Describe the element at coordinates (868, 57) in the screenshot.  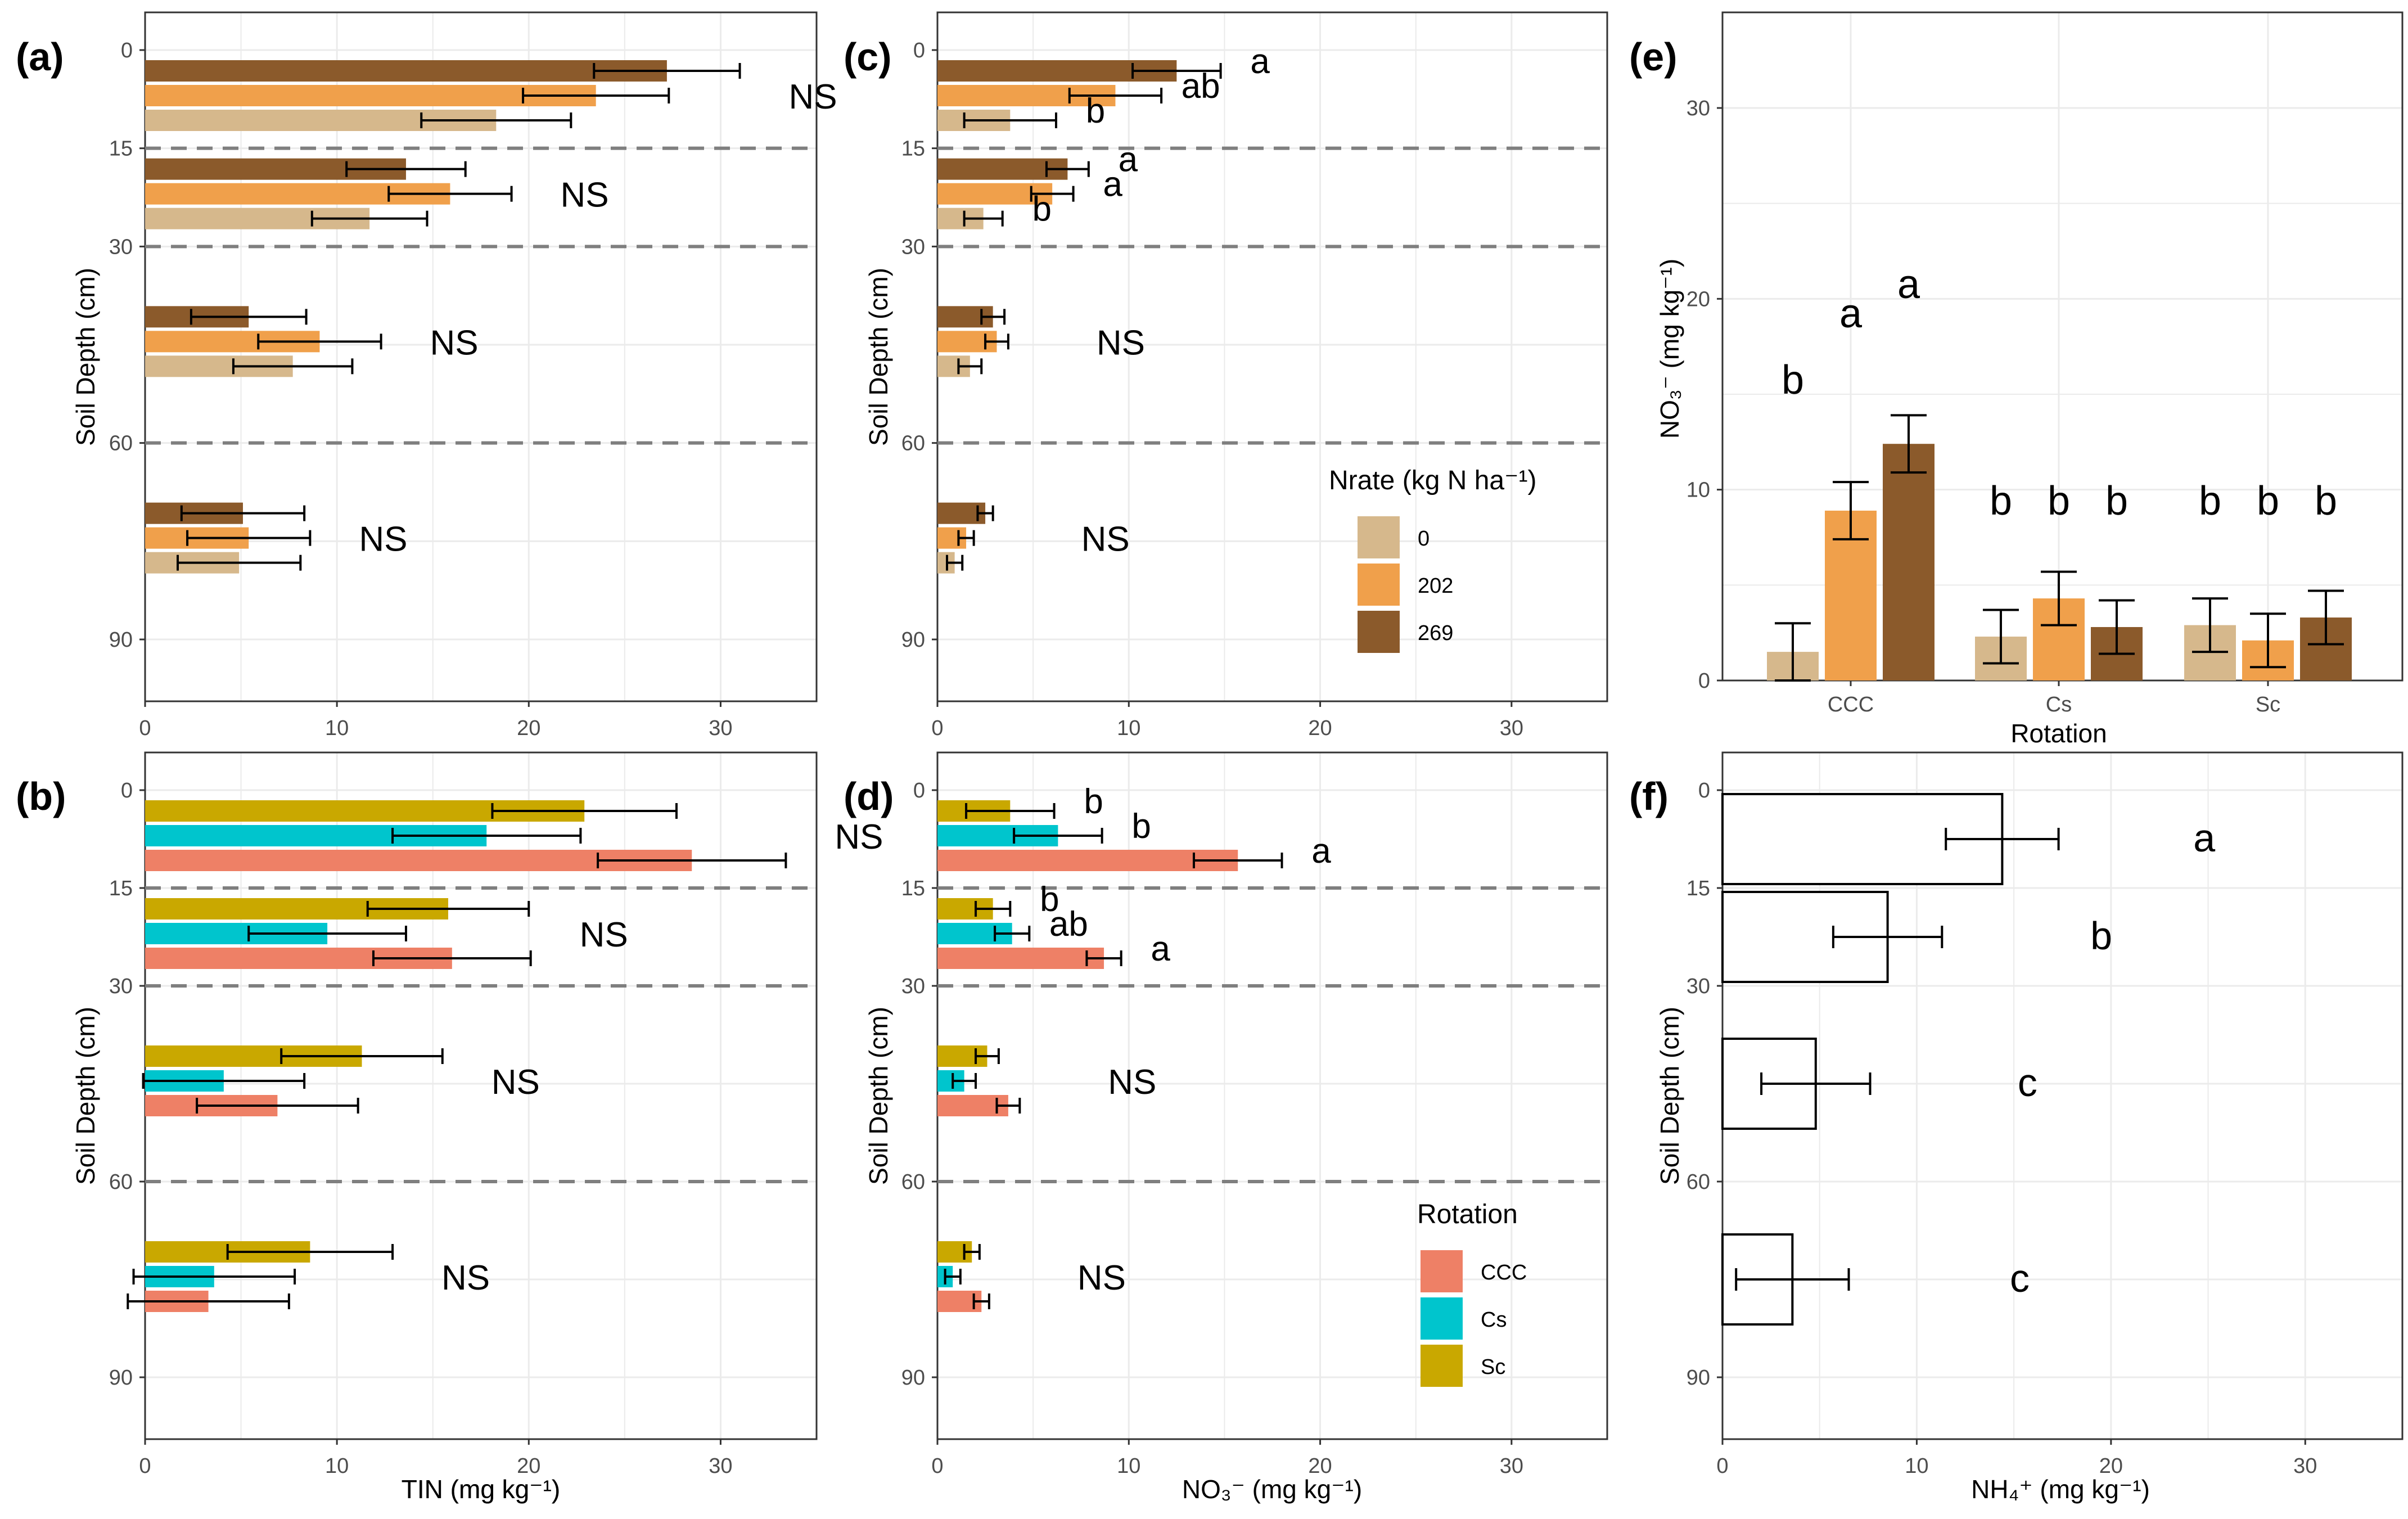
I see `panel-label: (c)` at that location.